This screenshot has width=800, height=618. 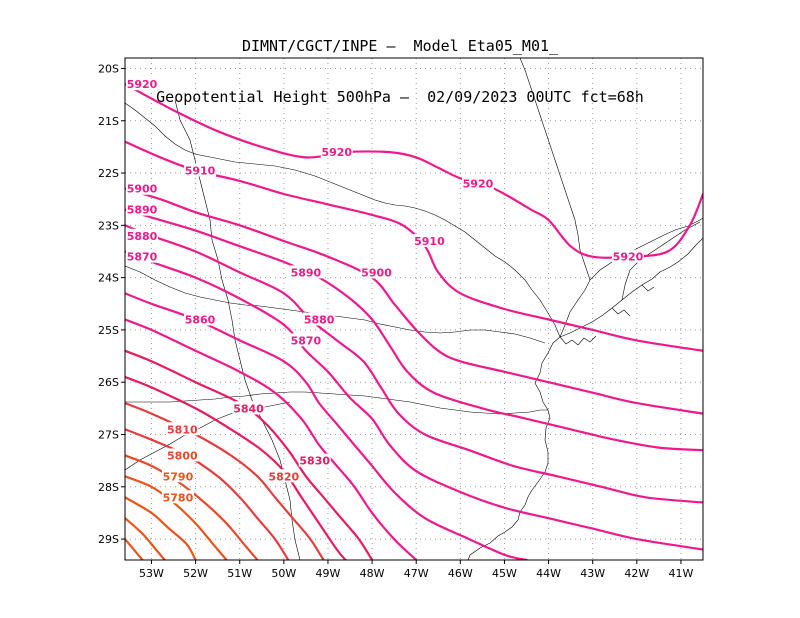 What do you see at coordinates (108, 487) in the screenshot?
I see `lat-tick-label: 28S` at bounding box center [108, 487].